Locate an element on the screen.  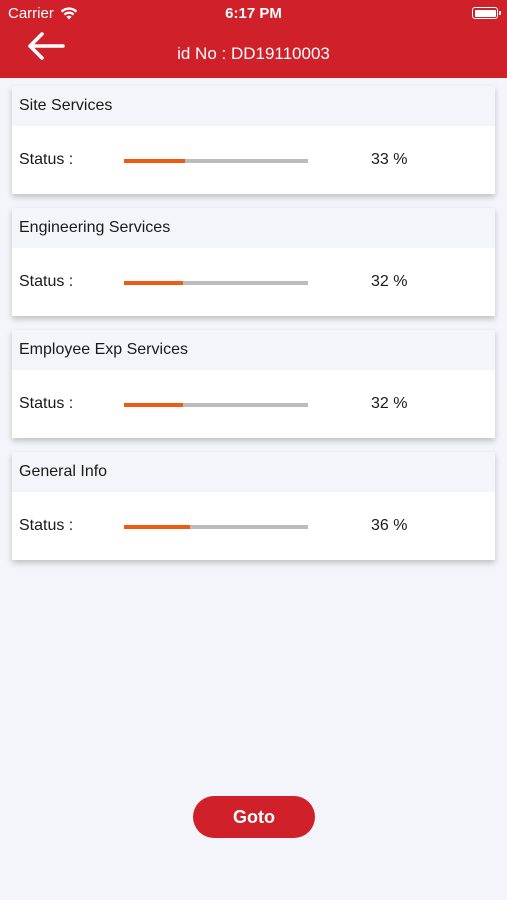
section-card: Employee Exp Services Status : 32 % is located at coordinates (253, 384).